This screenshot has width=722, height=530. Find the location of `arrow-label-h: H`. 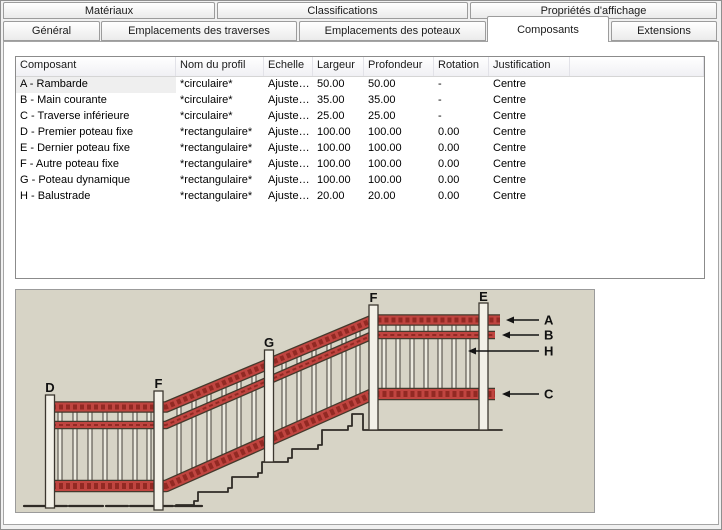

arrow-label-h: H is located at coordinates (548, 351).